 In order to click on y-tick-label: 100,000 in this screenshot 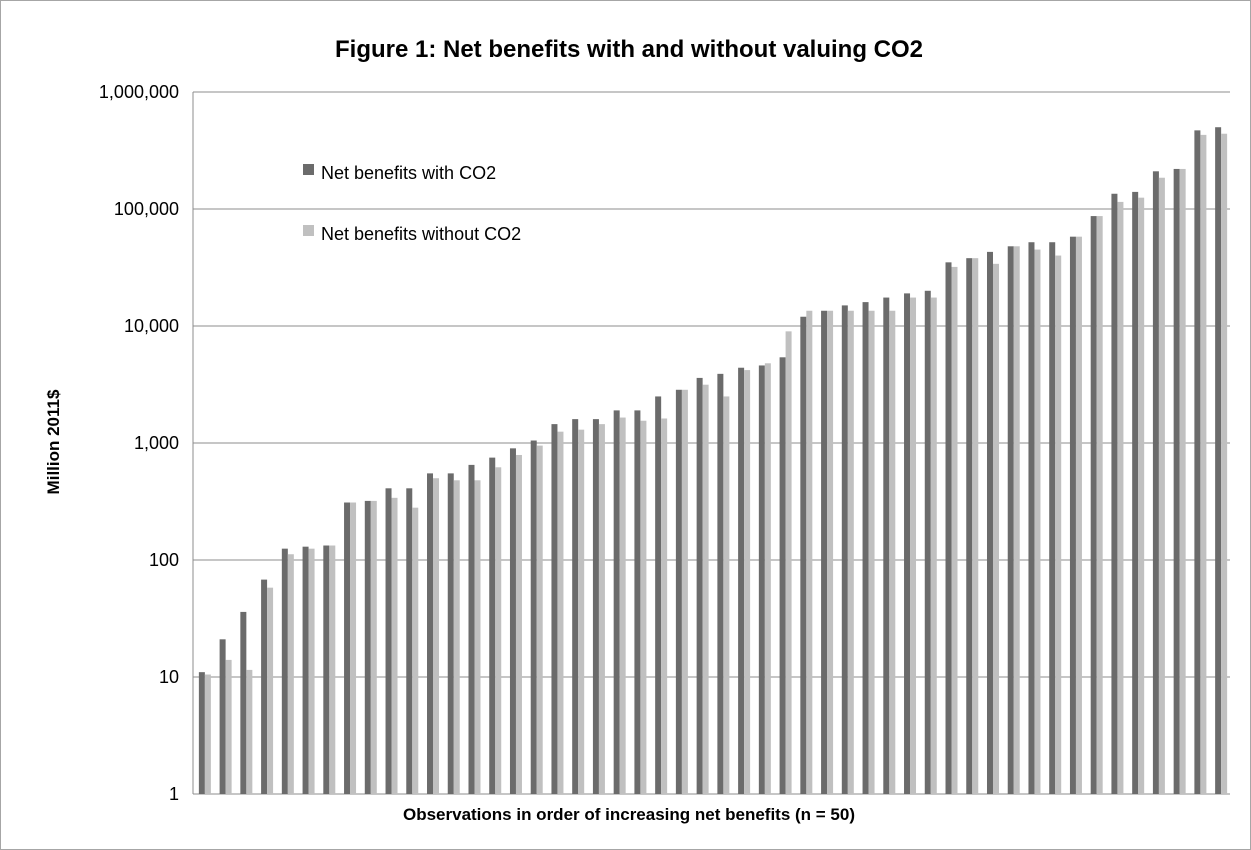, I will do `click(146, 209)`.